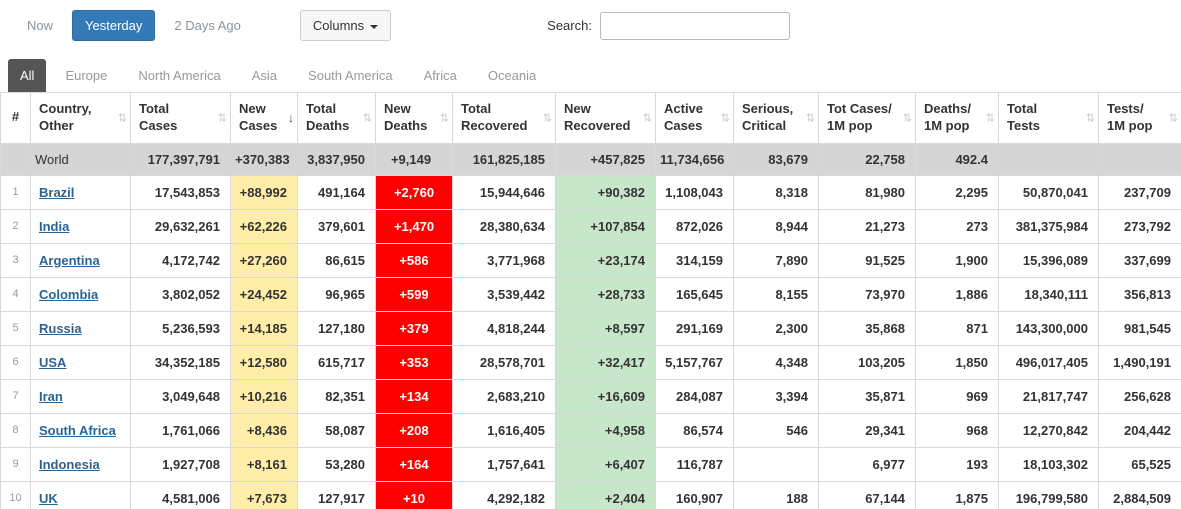 Image resolution: width=1181 pixels, height=509 pixels. I want to click on country-link: Russia, so click(60, 328).